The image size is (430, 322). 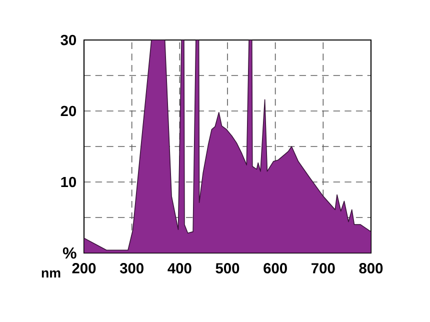 What do you see at coordinates (68, 182) in the screenshot?
I see `y-tick-label: 10` at bounding box center [68, 182].